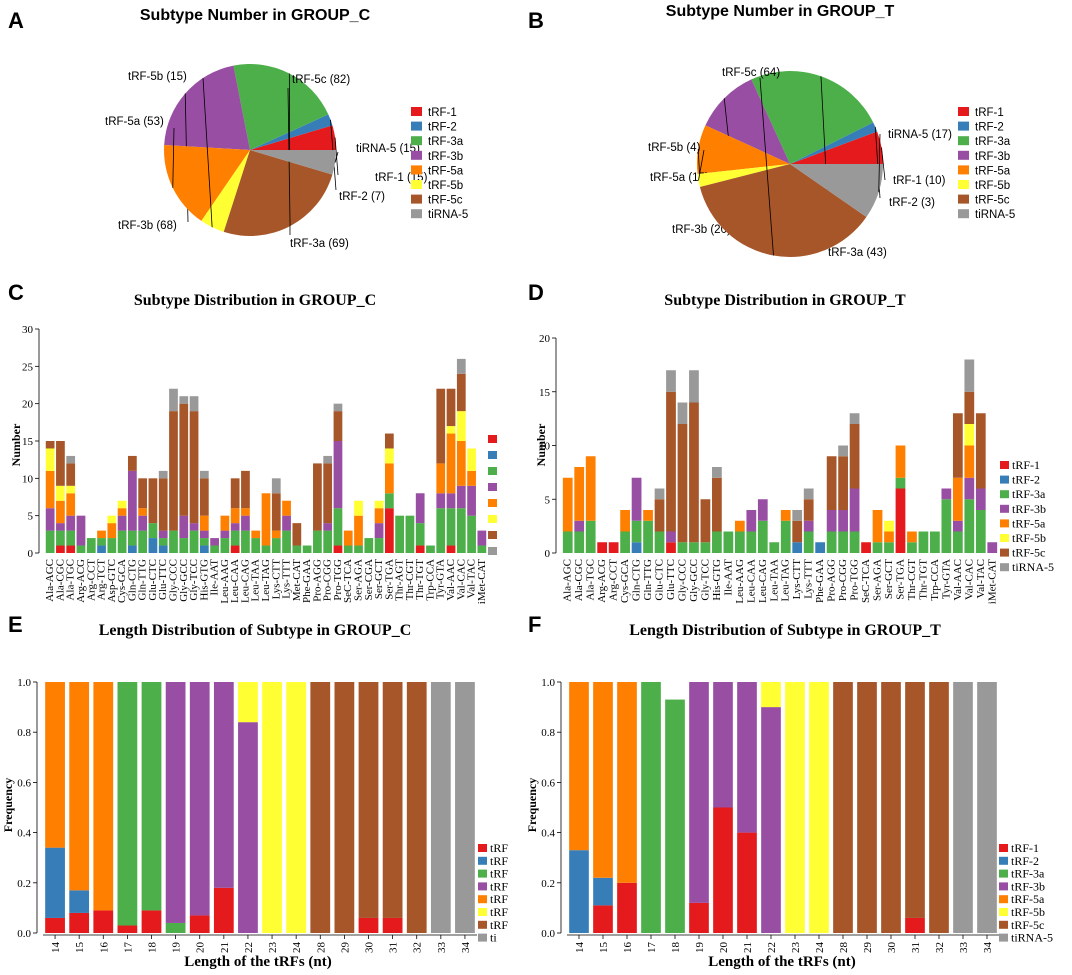  What do you see at coordinates (147, 226) in the screenshot?
I see `pie-a-label-trf-3b: tRF-3b (68)` at bounding box center [147, 226].